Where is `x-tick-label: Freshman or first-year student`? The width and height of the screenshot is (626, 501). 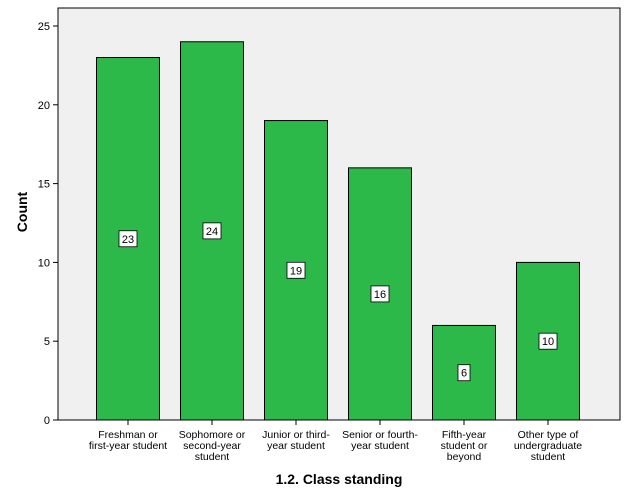
x-tick-label: Freshman or first-year student is located at coordinates (128, 440).